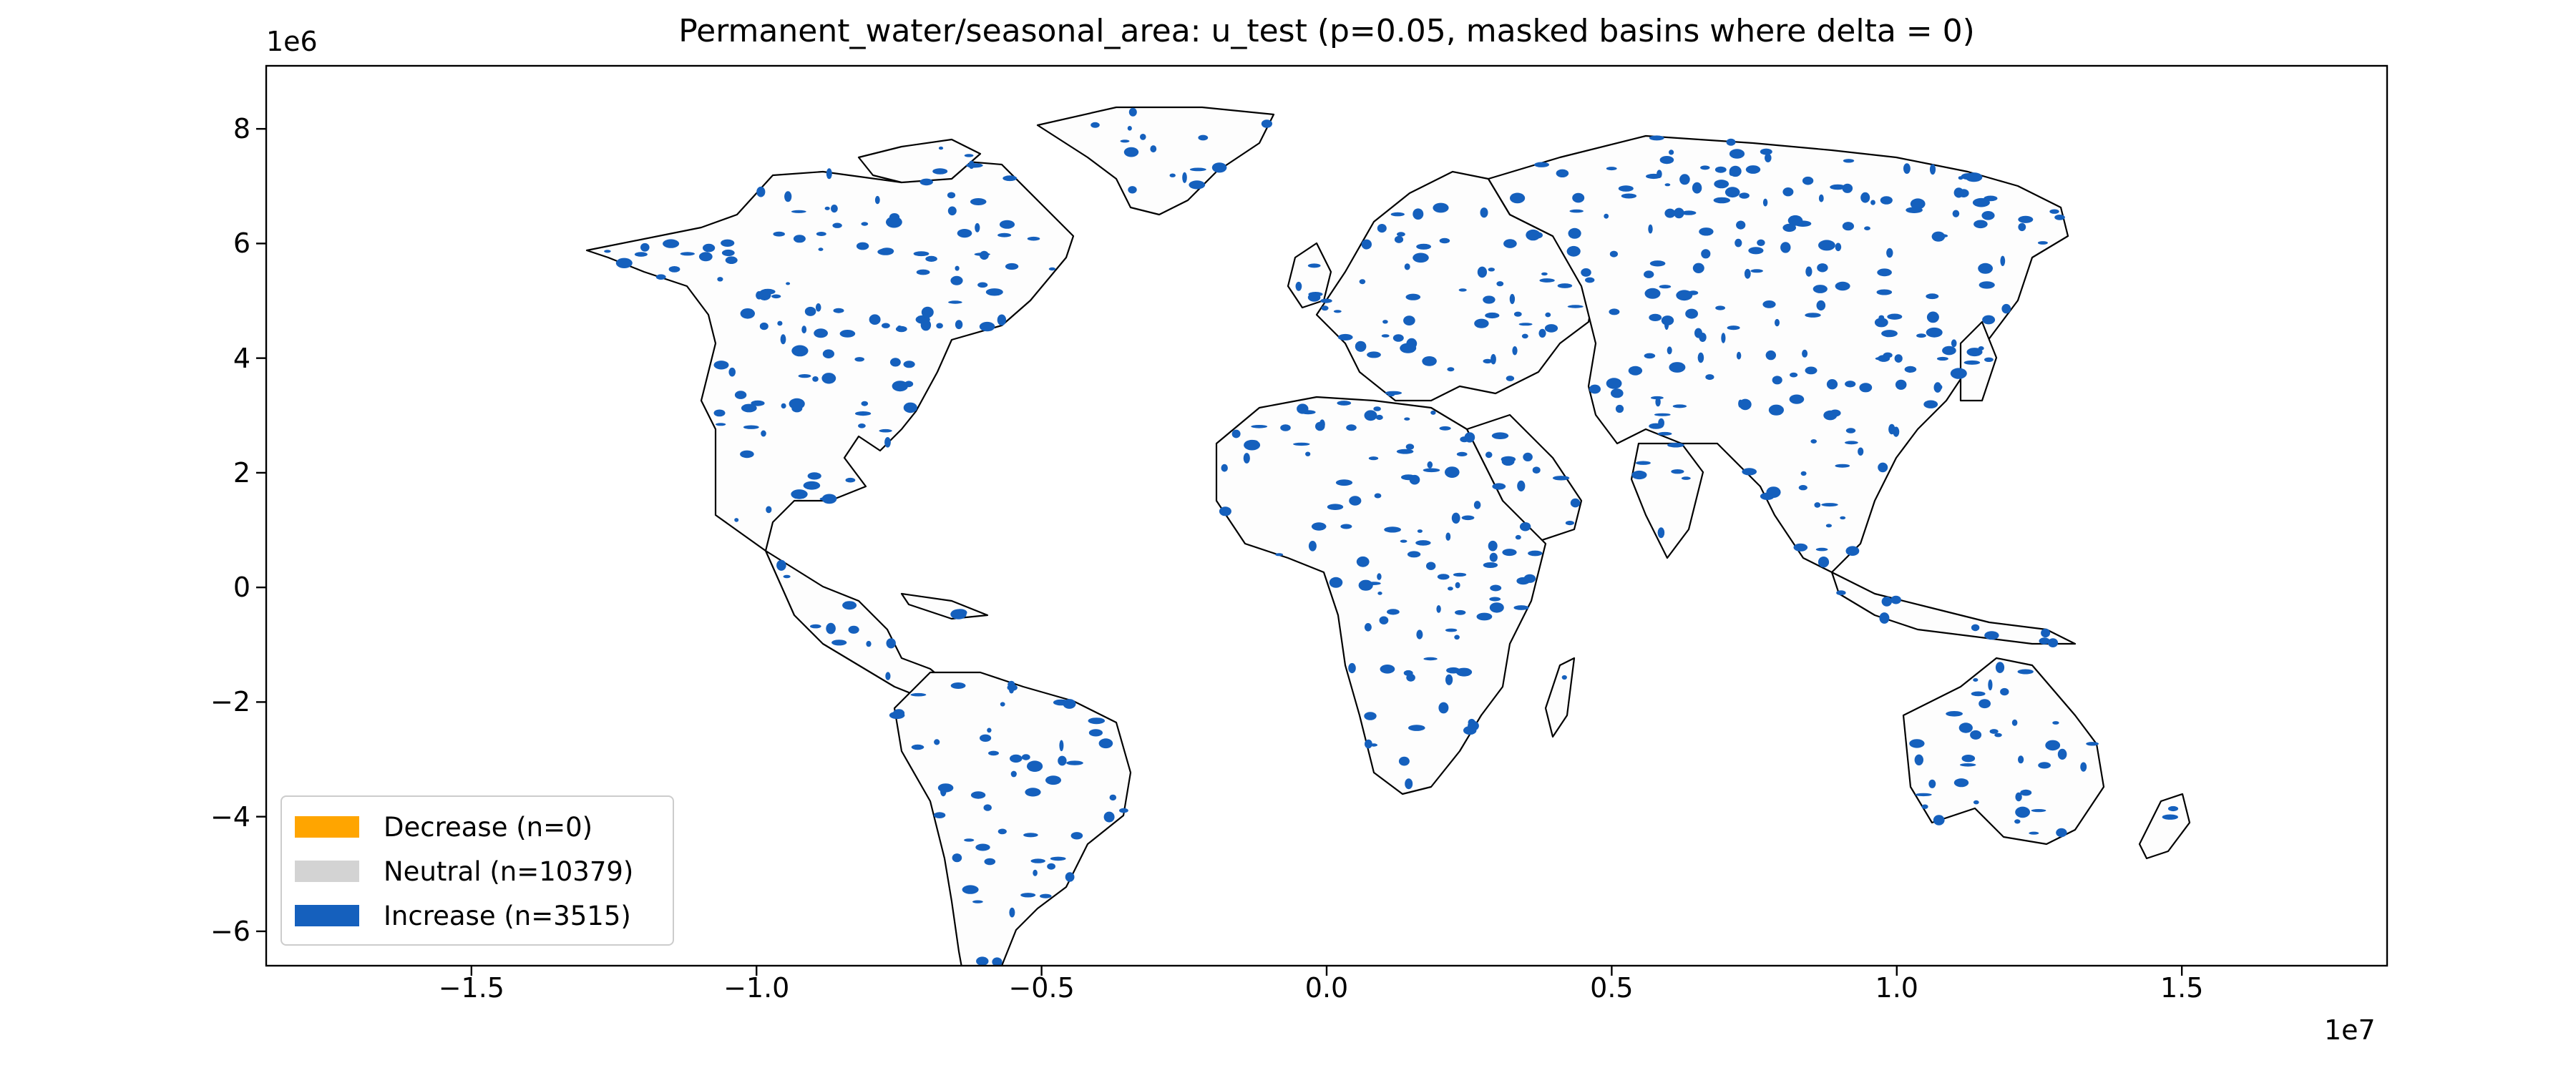 This screenshot has width=2576, height=1073. What do you see at coordinates (261, 530) in the screenshot?
I see `y-axis-ticks` at bounding box center [261, 530].